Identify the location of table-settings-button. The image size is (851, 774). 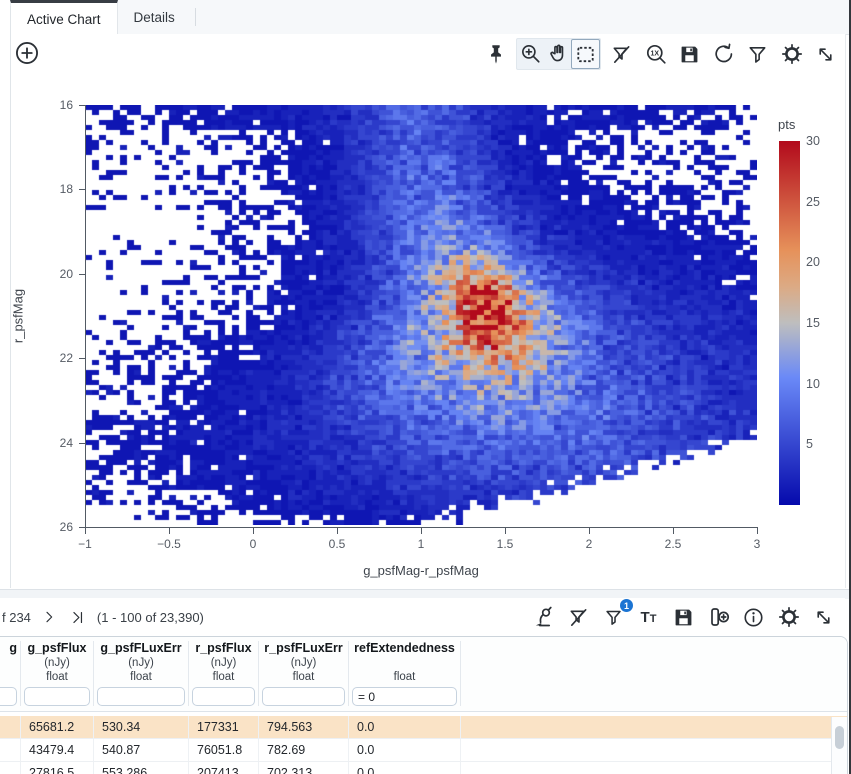
(788, 617).